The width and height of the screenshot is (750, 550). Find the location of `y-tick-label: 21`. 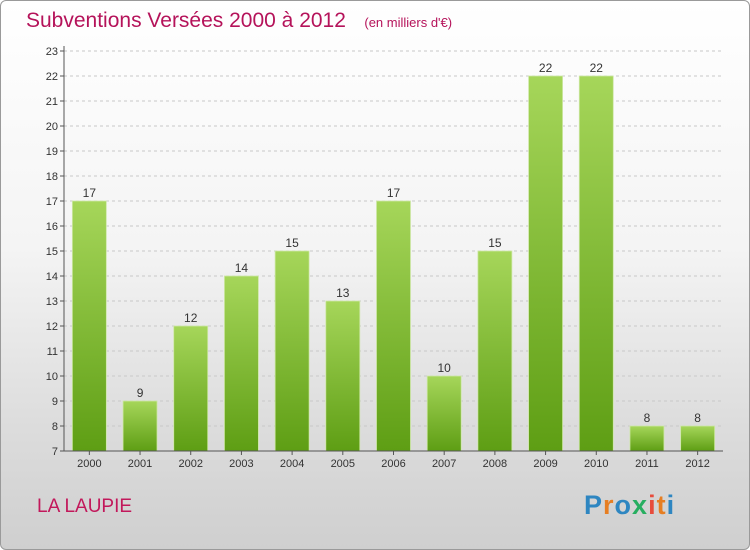

y-tick-label: 21 is located at coordinates (52, 102).